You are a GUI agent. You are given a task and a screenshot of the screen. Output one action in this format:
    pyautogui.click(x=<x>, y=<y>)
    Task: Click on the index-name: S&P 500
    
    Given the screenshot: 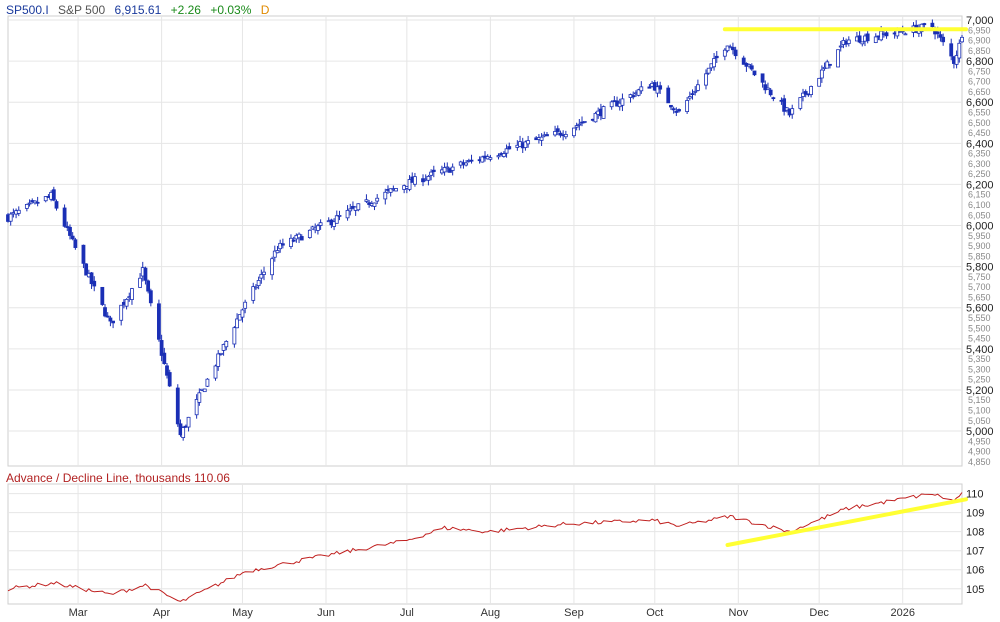 What is the action you would take?
    pyautogui.click(x=82, y=10)
    